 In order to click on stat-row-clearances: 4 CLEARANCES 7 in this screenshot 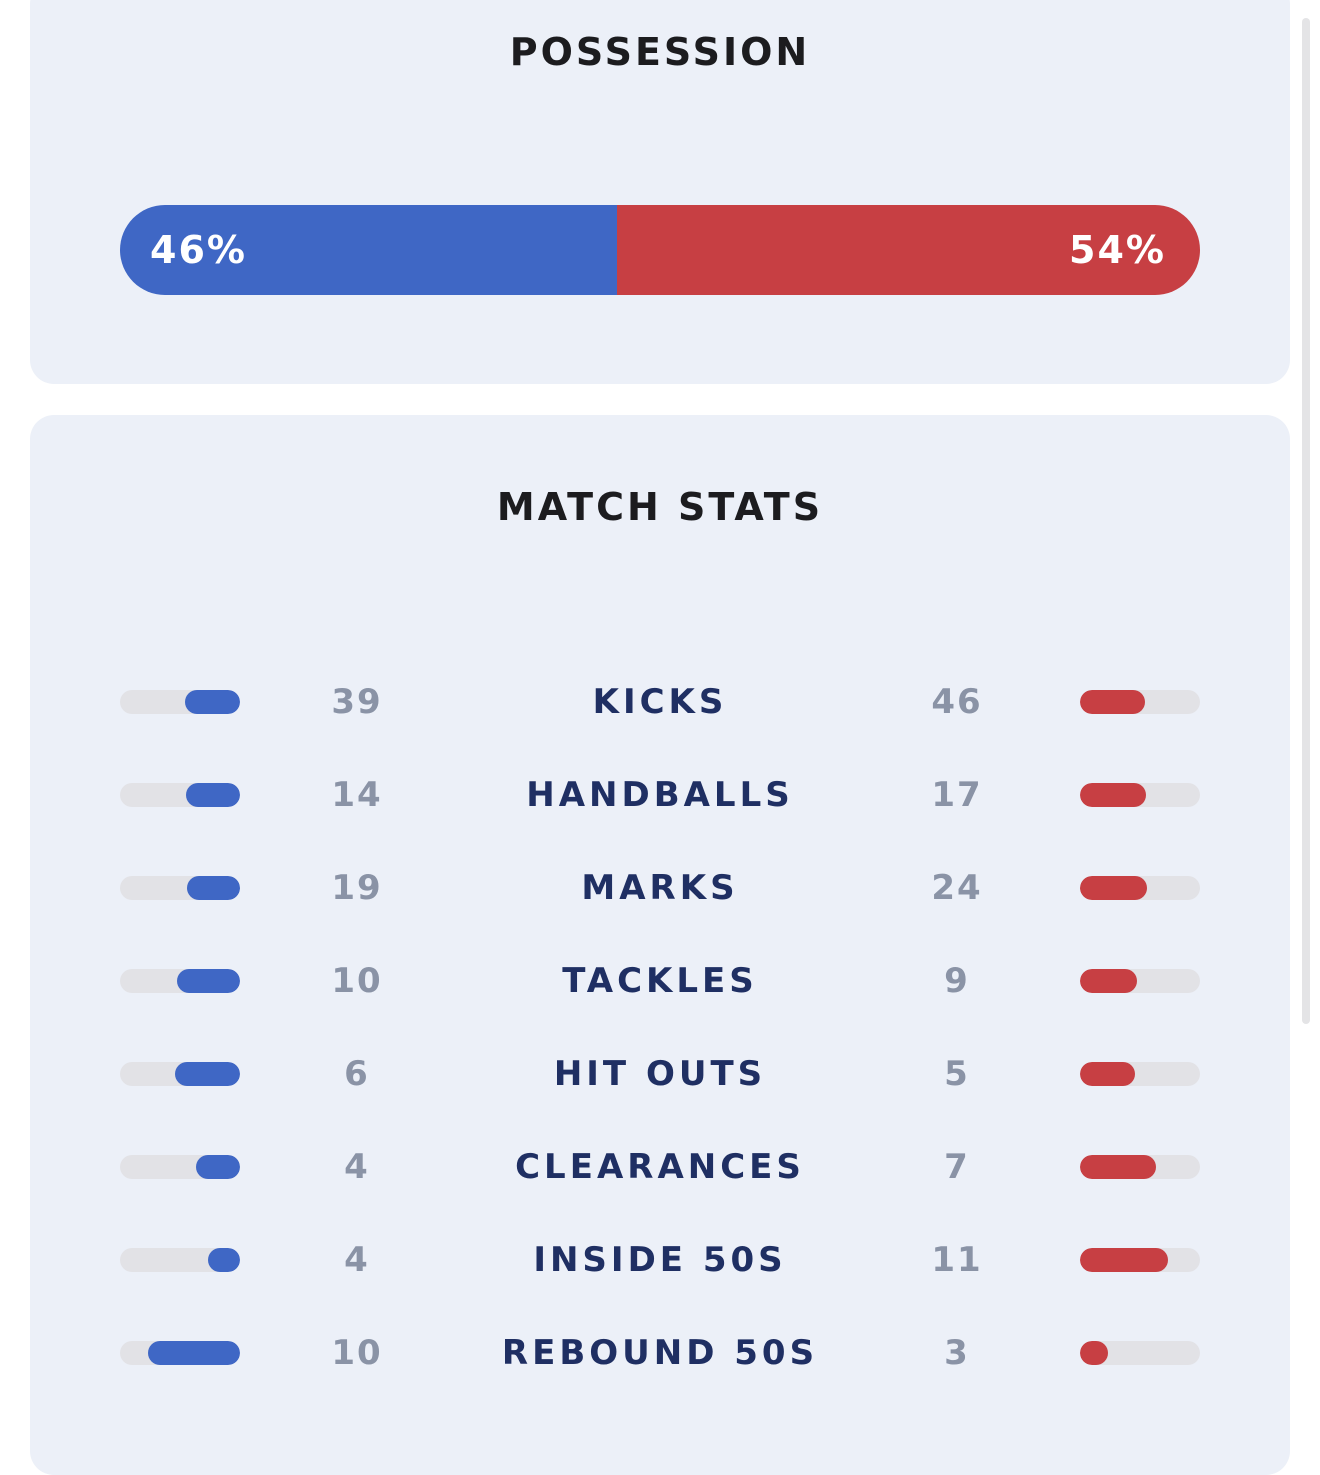, I will do `click(660, 1167)`.